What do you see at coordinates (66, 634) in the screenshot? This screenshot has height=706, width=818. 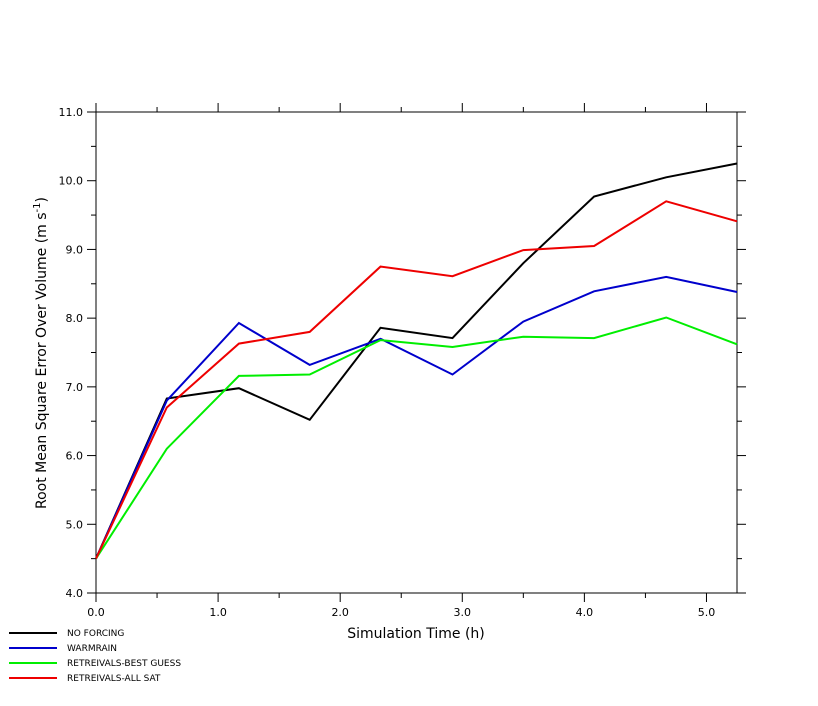 I see `legend-entry: NO FORCING` at bounding box center [66, 634].